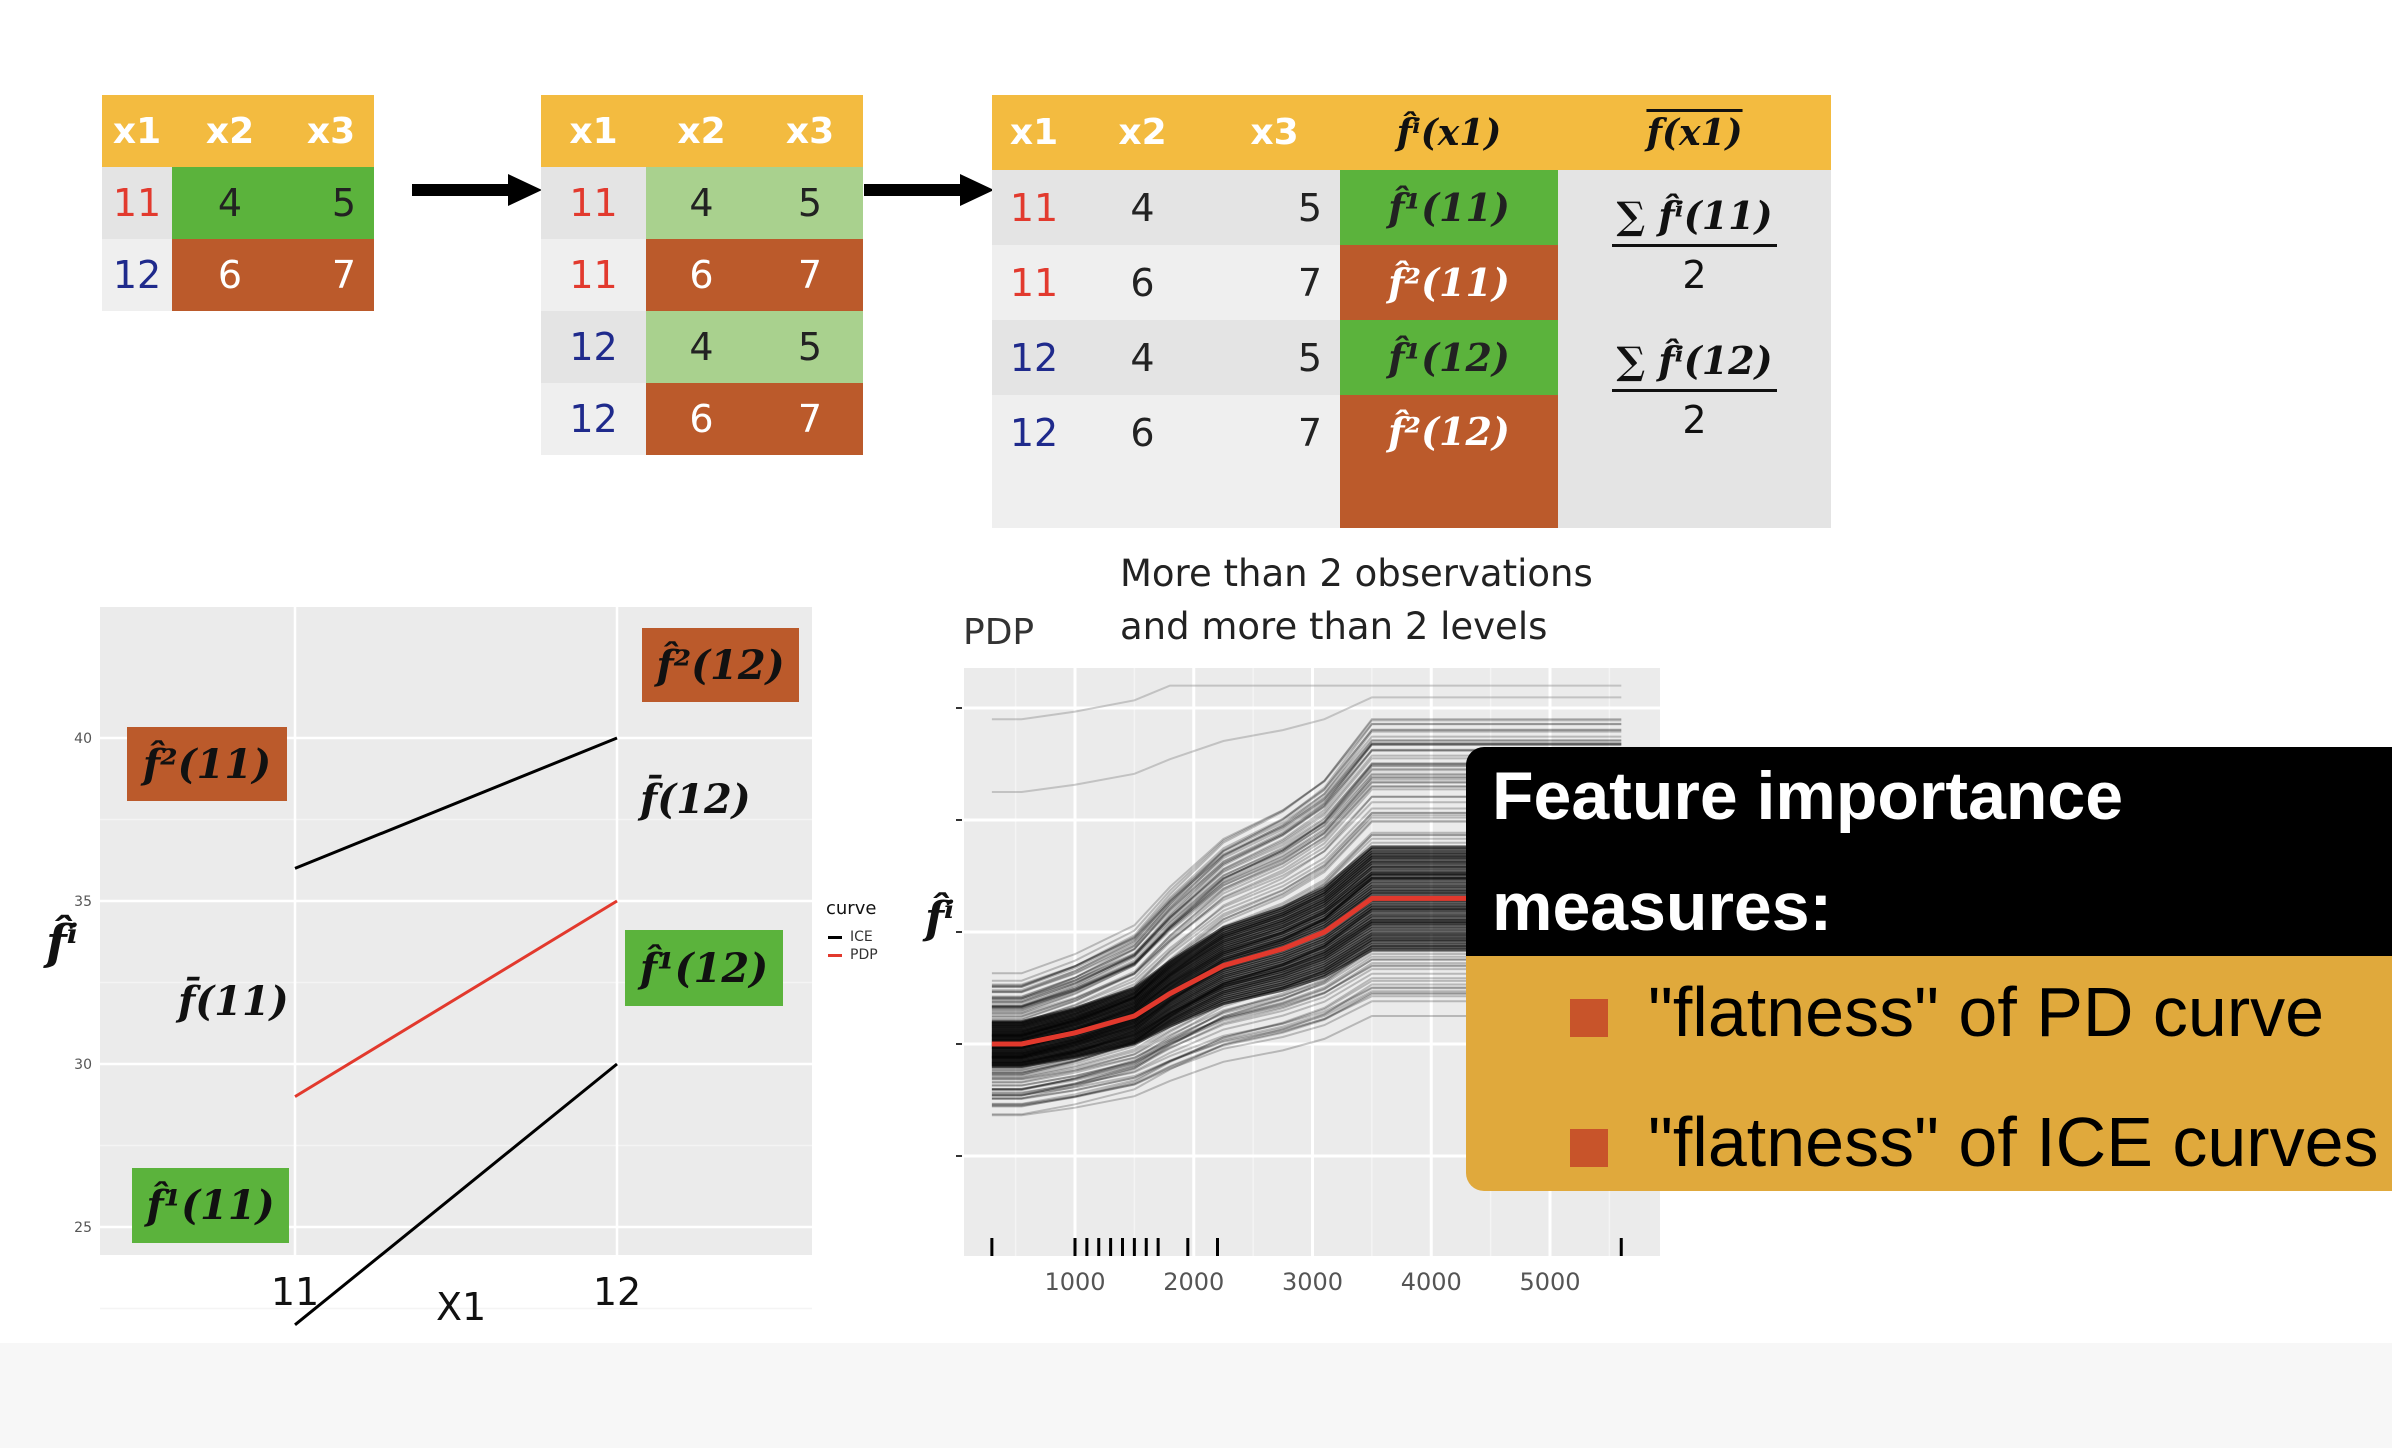 This screenshot has height=1448, width=2392. What do you see at coordinates (835, 955) in the screenshot?
I see `legend-swatch-pdp` at bounding box center [835, 955].